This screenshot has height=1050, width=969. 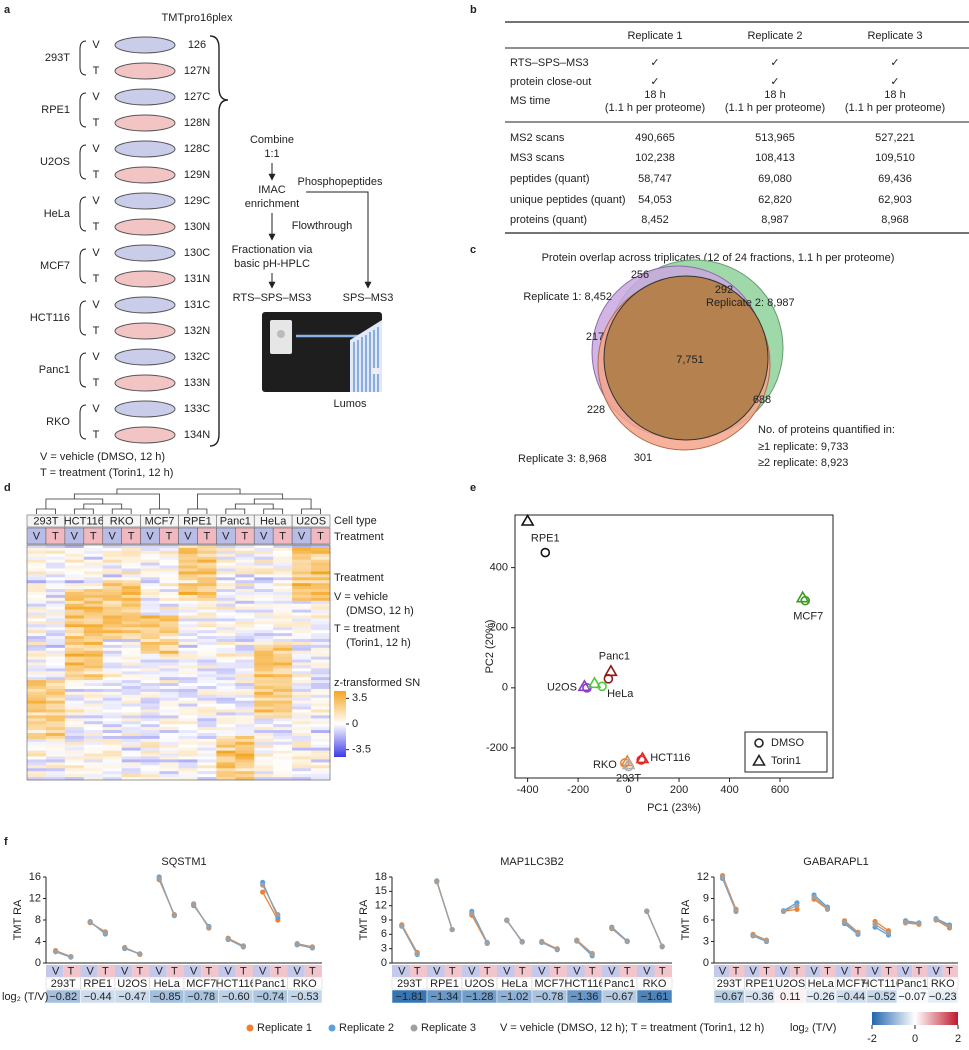 What do you see at coordinates (595, 337) in the screenshot?
I see `venn-count: 217` at bounding box center [595, 337].